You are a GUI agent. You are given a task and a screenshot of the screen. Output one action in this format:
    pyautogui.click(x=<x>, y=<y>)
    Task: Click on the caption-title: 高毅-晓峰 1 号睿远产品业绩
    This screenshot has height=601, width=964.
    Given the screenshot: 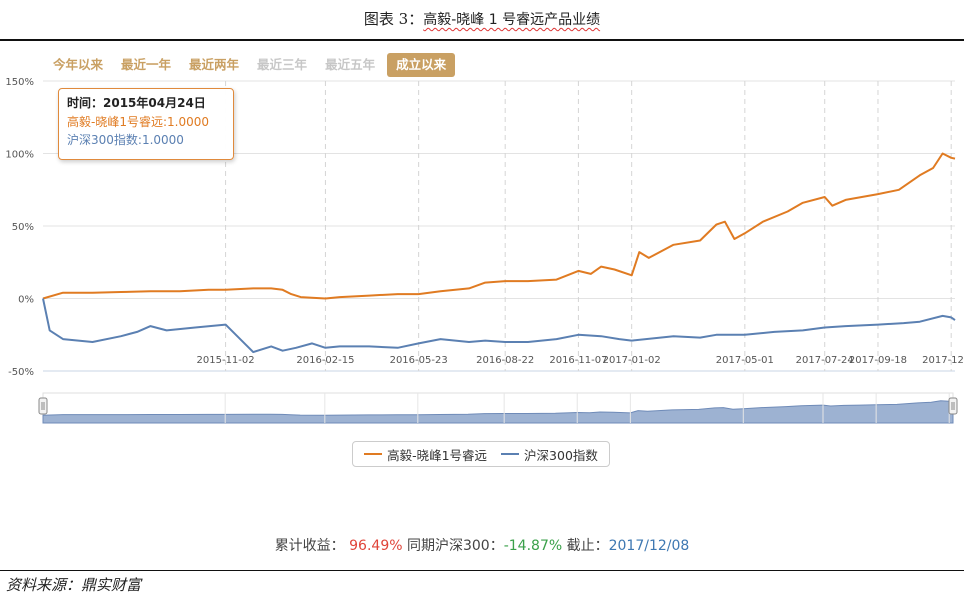 What is the action you would take?
    pyautogui.click(x=512, y=20)
    